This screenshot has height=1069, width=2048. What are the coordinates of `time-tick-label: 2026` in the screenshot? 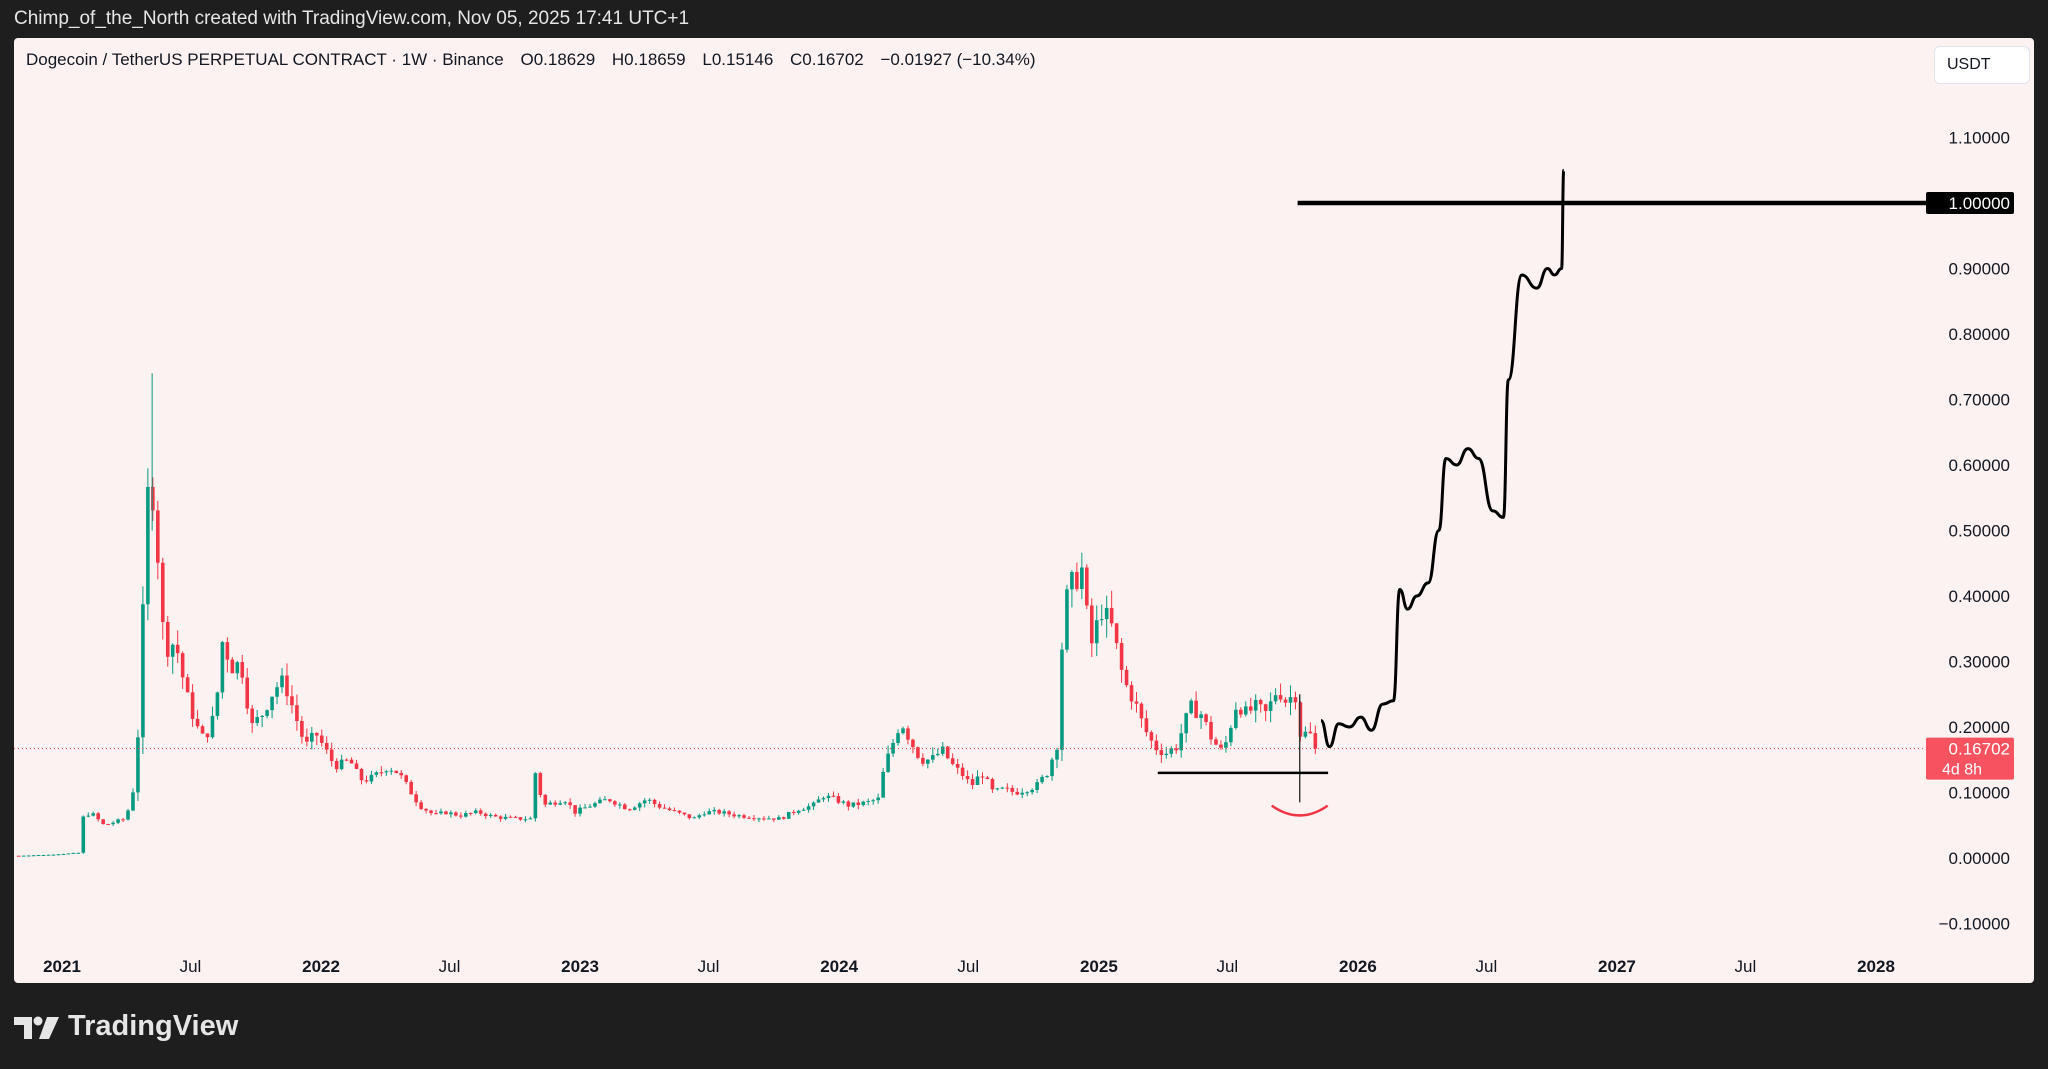 It's located at (1358, 966).